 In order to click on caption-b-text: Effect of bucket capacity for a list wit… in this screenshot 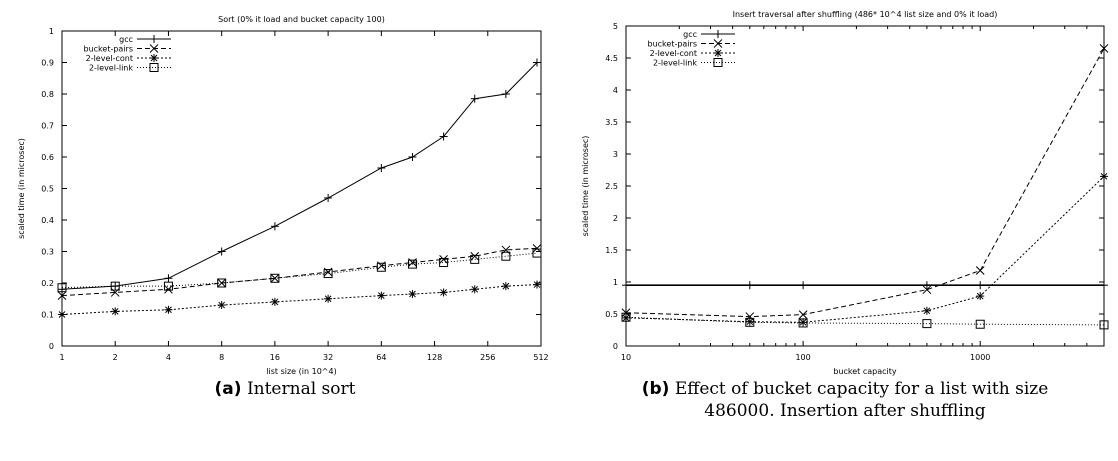, I will do `click(861, 389)`.